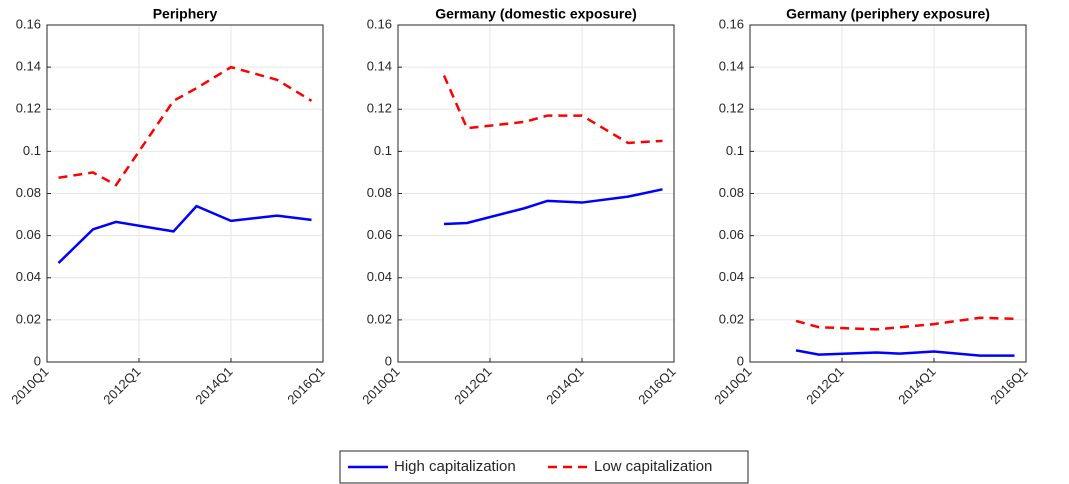 This screenshot has width=1069, height=484. I want to click on legend-box, so click(544, 467).